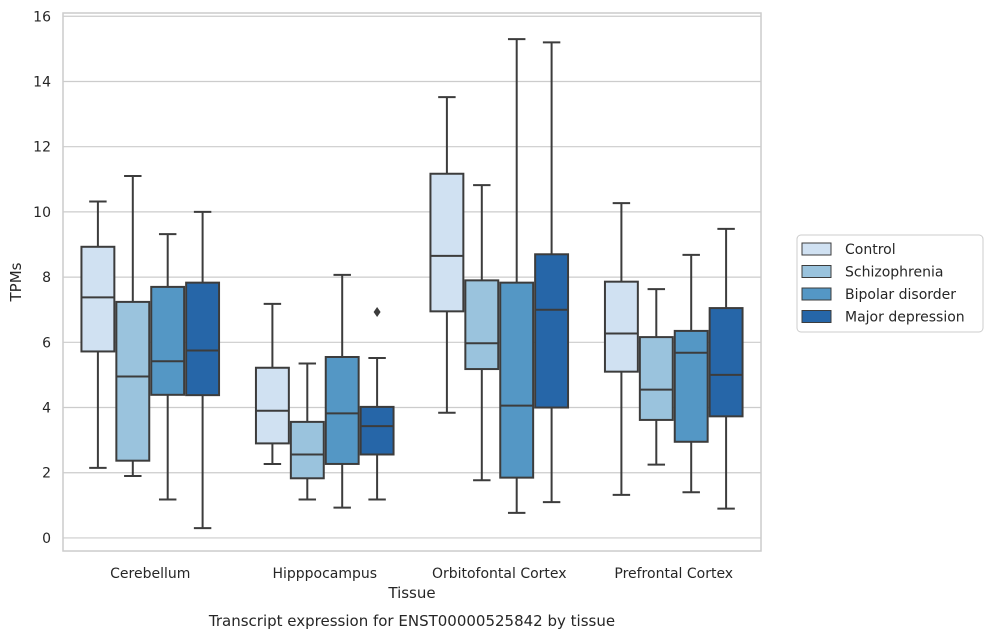  I want to click on y-tick-label: 0, so click(46, 539).